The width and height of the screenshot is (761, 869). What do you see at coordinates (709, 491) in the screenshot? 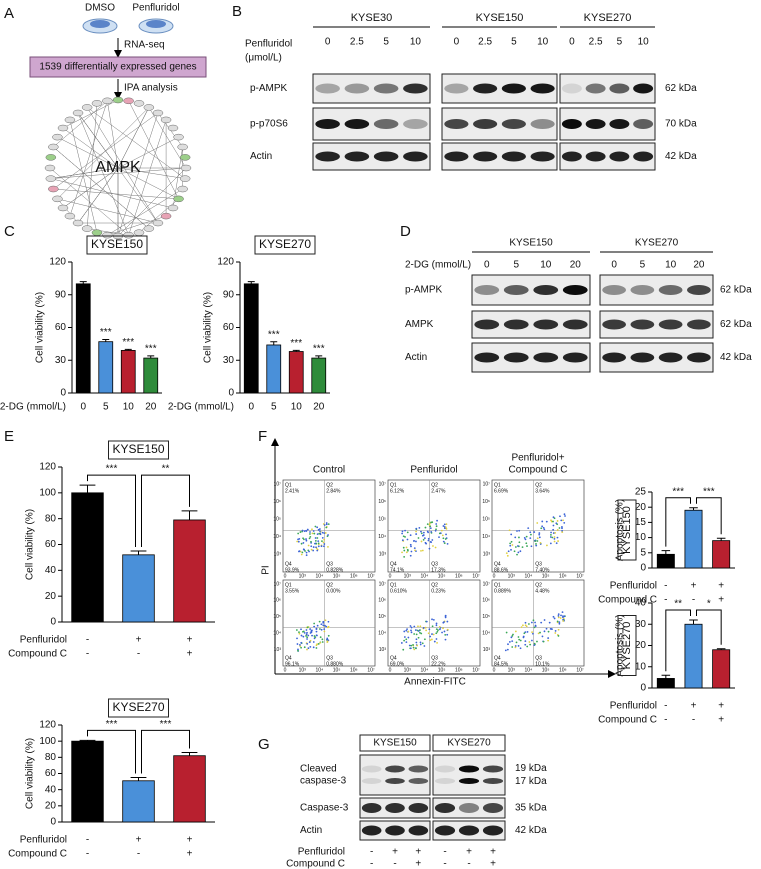
I see `bracket-label: ***` at bounding box center [709, 491].